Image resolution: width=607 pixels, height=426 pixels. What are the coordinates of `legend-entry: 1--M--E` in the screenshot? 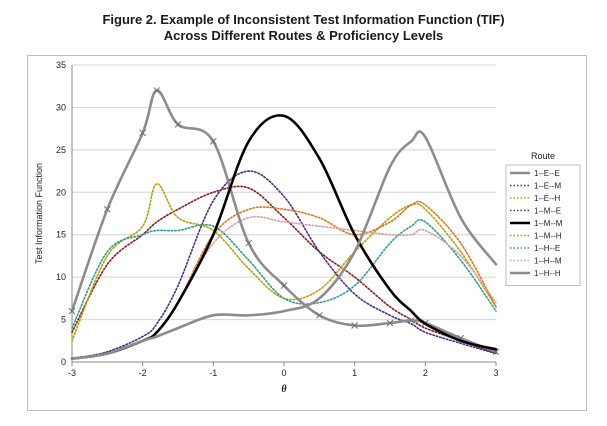 It's located at (547, 211).